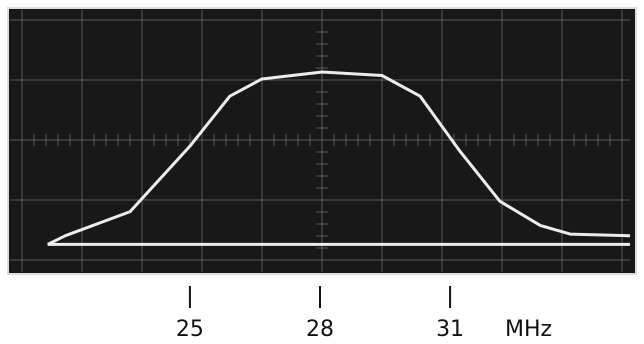 This screenshot has width=644, height=344. Describe the element at coordinates (190, 329) in the screenshot. I see `x-tick-label: 25` at that location.